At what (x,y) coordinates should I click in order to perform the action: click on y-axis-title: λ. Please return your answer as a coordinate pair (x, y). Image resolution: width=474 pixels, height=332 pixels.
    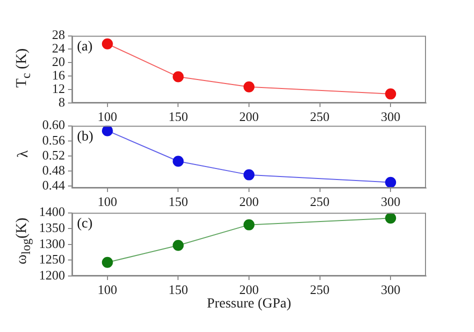
    Looking at the image, I should click on (24, 154).